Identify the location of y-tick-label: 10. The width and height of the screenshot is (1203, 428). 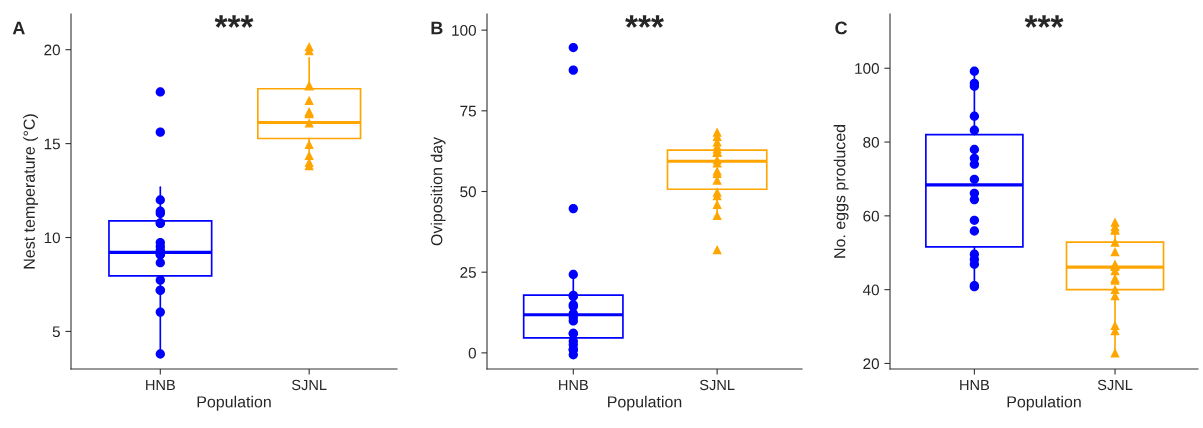
(52, 238).